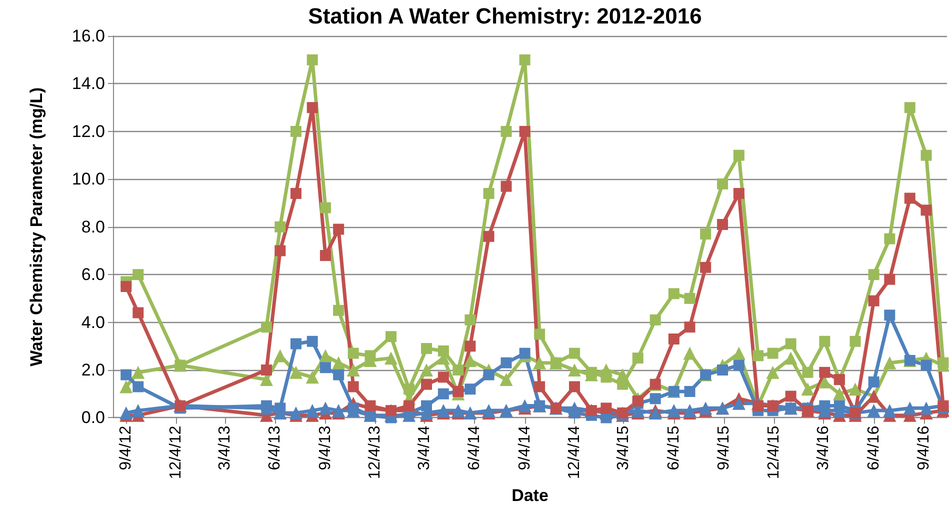 The height and width of the screenshot is (509, 949). Describe the element at coordinates (623, 448) in the screenshot. I see `x-tick-label: 3/4/15` at that location.